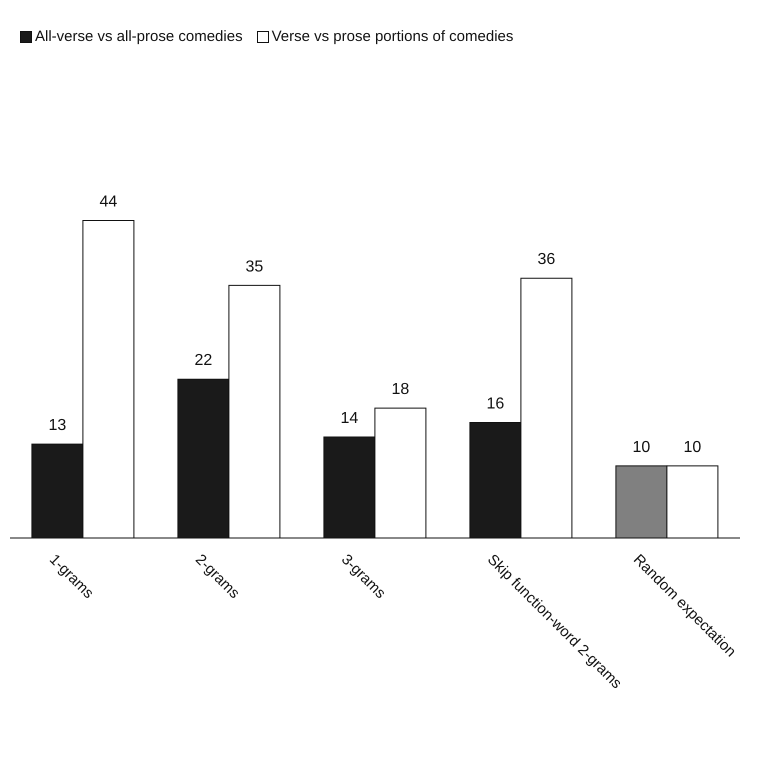  What do you see at coordinates (547, 259) in the screenshot?
I see `data-label: 36` at bounding box center [547, 259].